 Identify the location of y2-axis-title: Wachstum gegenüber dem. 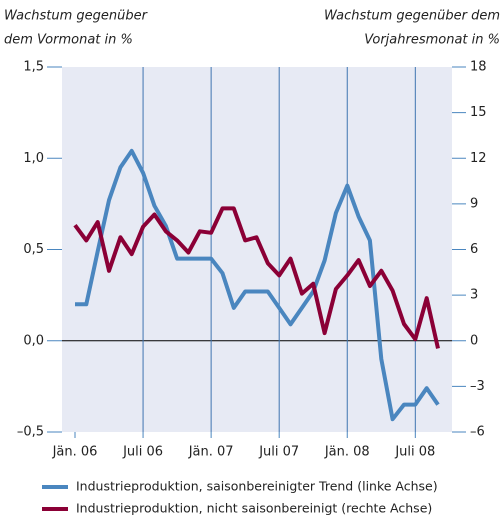
(412, 16).